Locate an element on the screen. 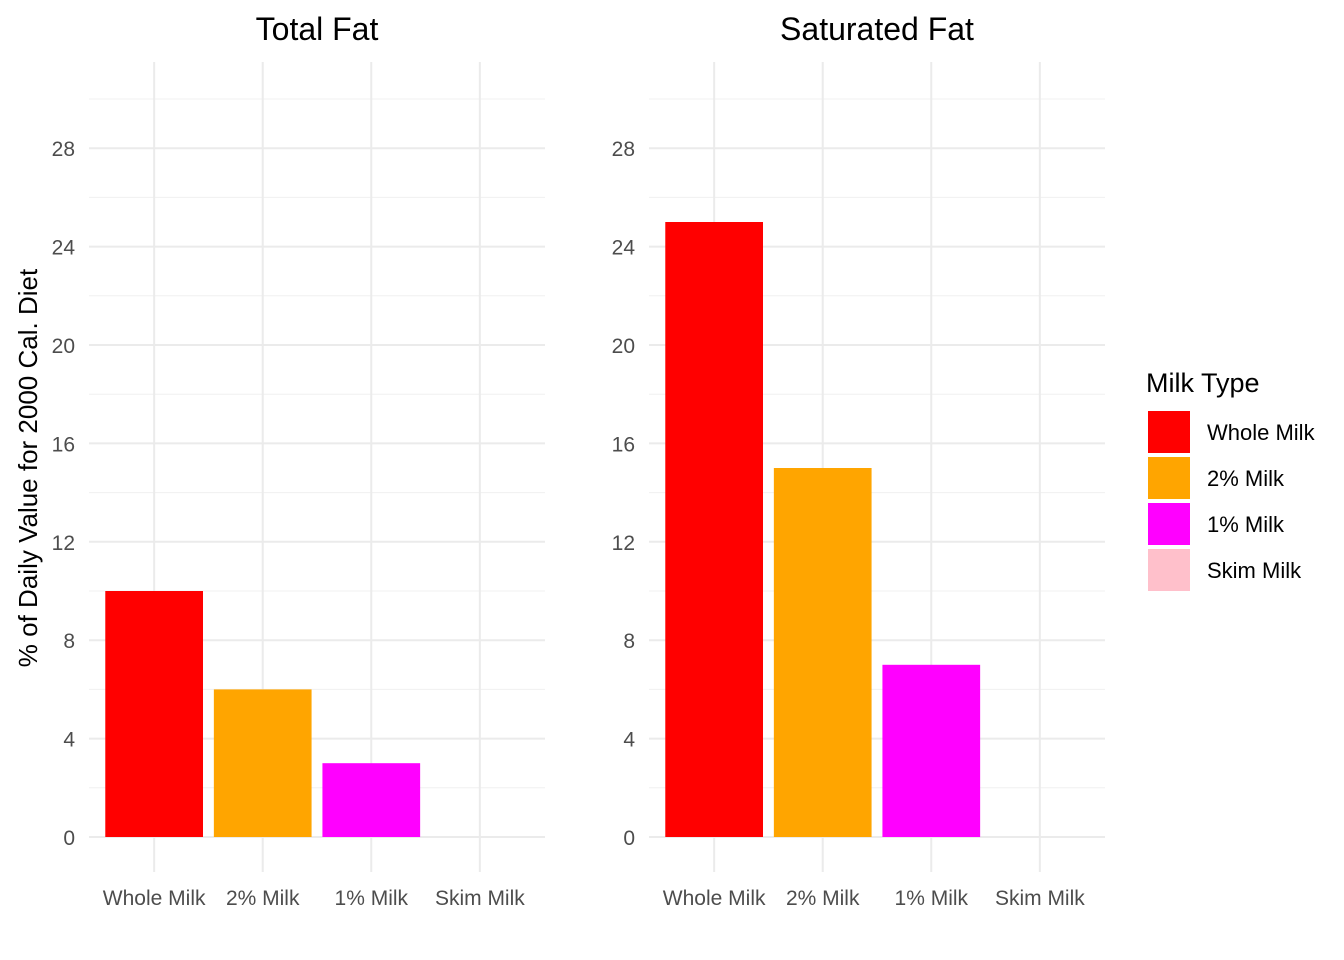 This screenshot has height=960, width=1344. bar-saturated-fat-2pct-milk is located at coordinates (822, 652).